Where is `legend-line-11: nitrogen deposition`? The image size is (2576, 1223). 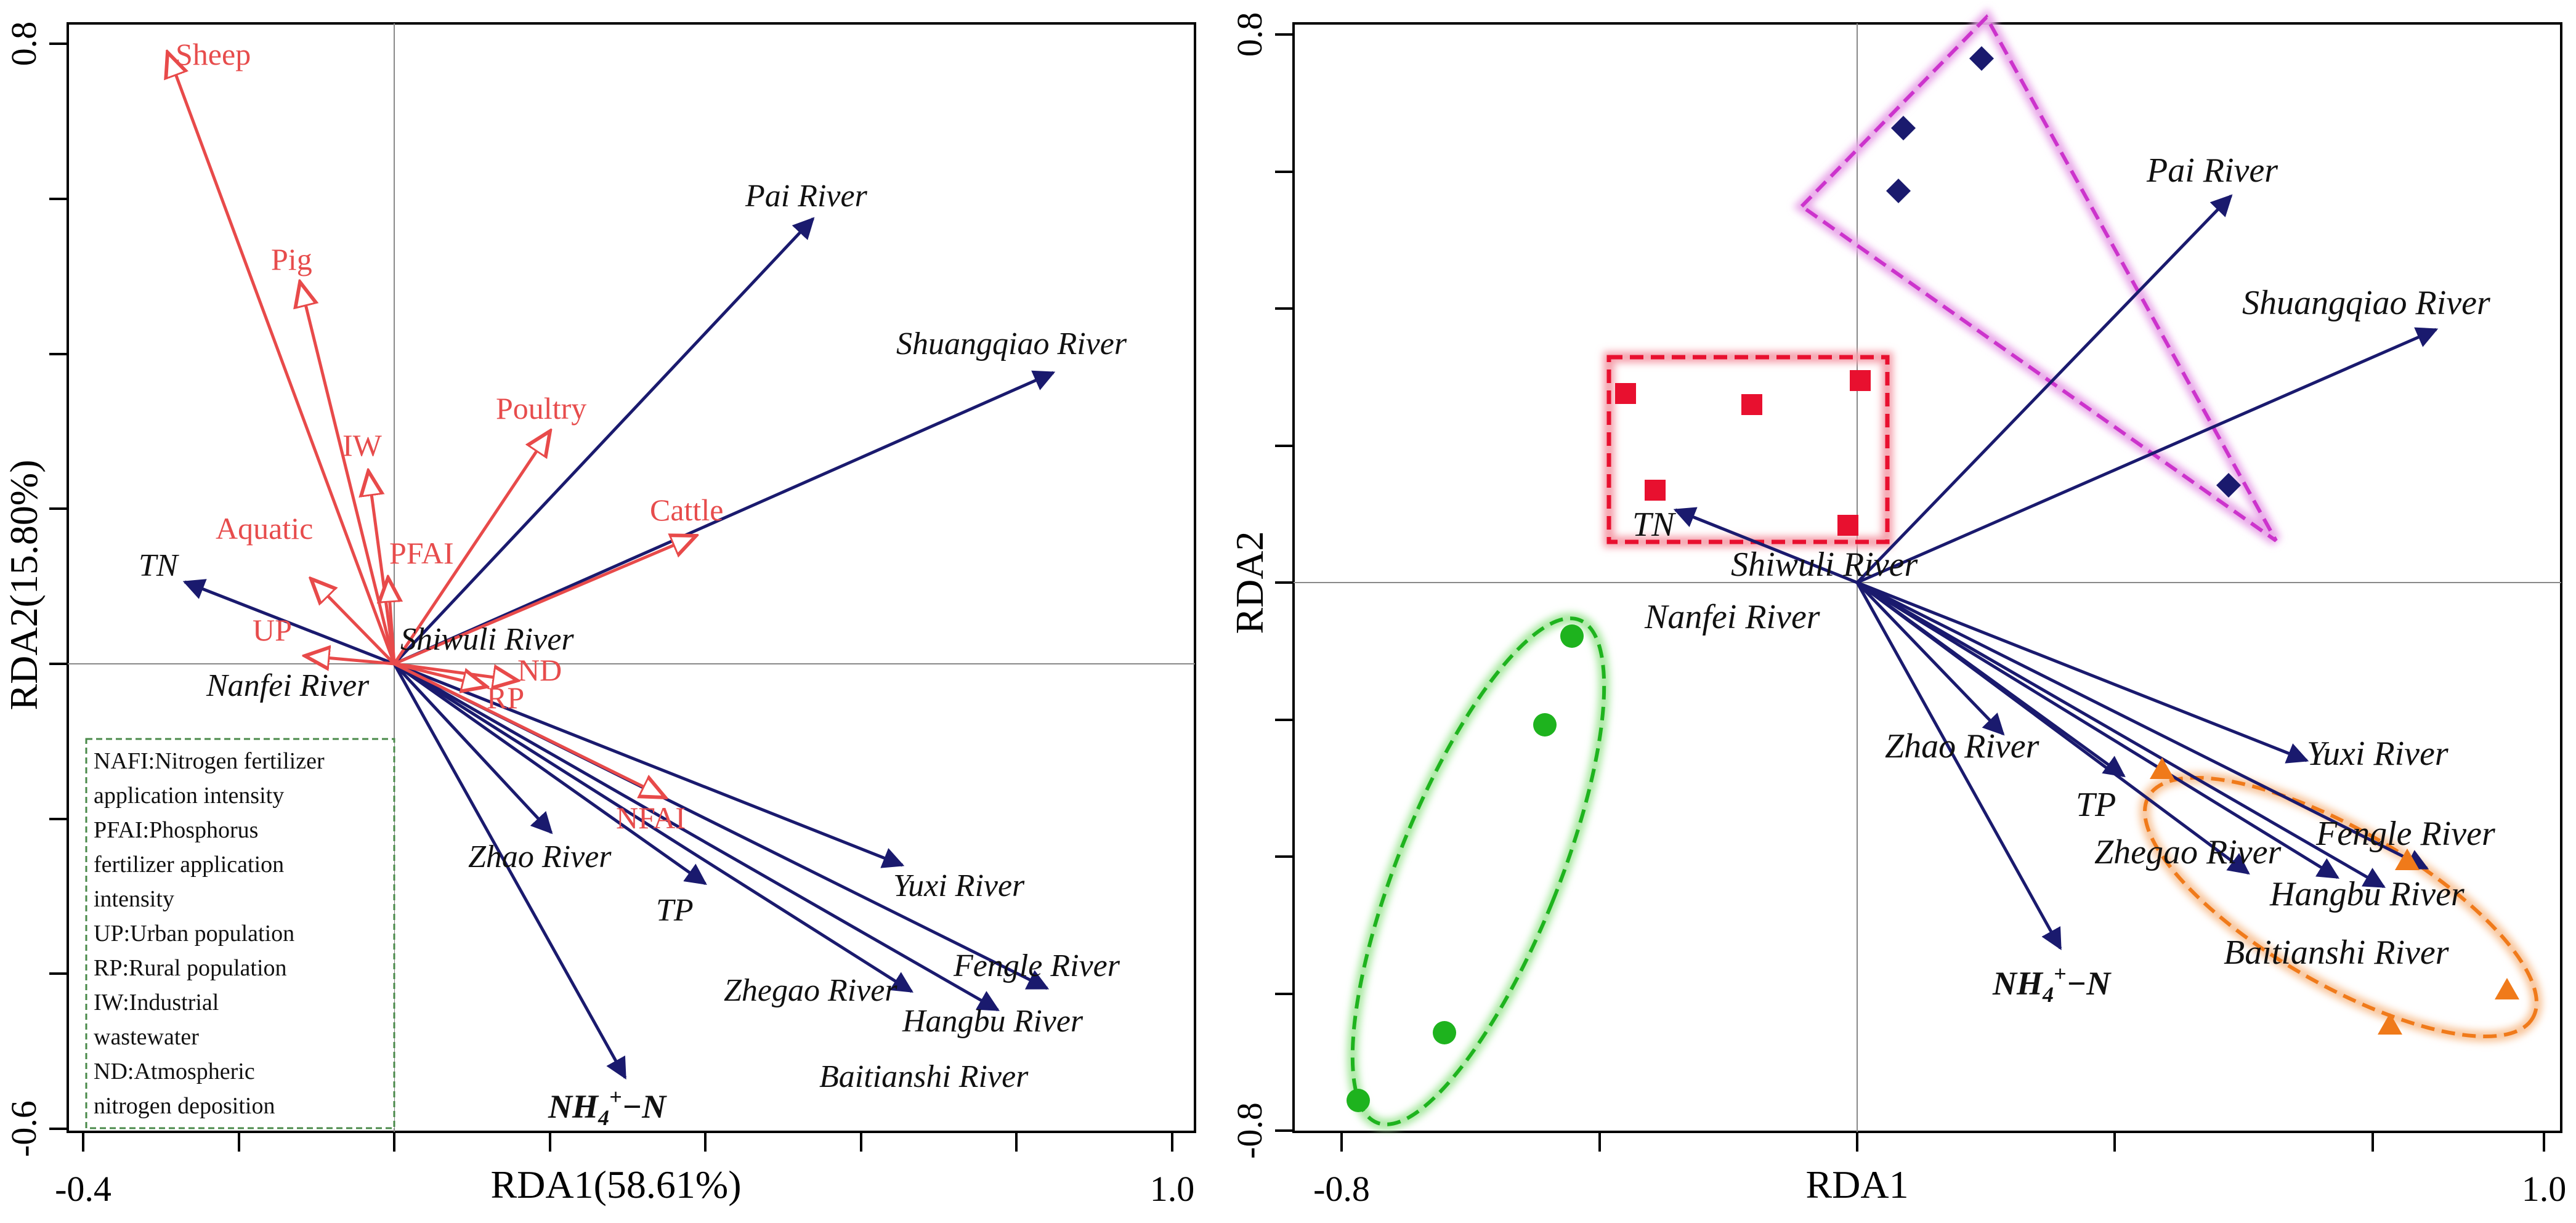
legend-line-11: nitrogen deposition is located at coordinates (184, 1106).